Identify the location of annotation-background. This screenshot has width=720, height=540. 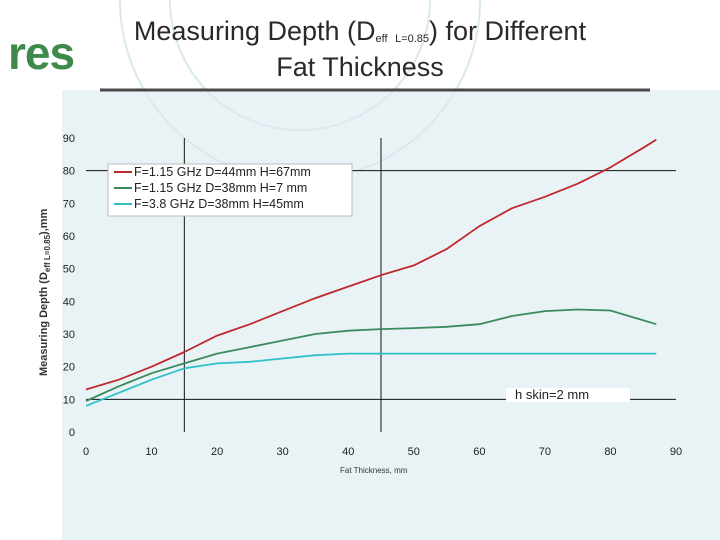
(568, 395).